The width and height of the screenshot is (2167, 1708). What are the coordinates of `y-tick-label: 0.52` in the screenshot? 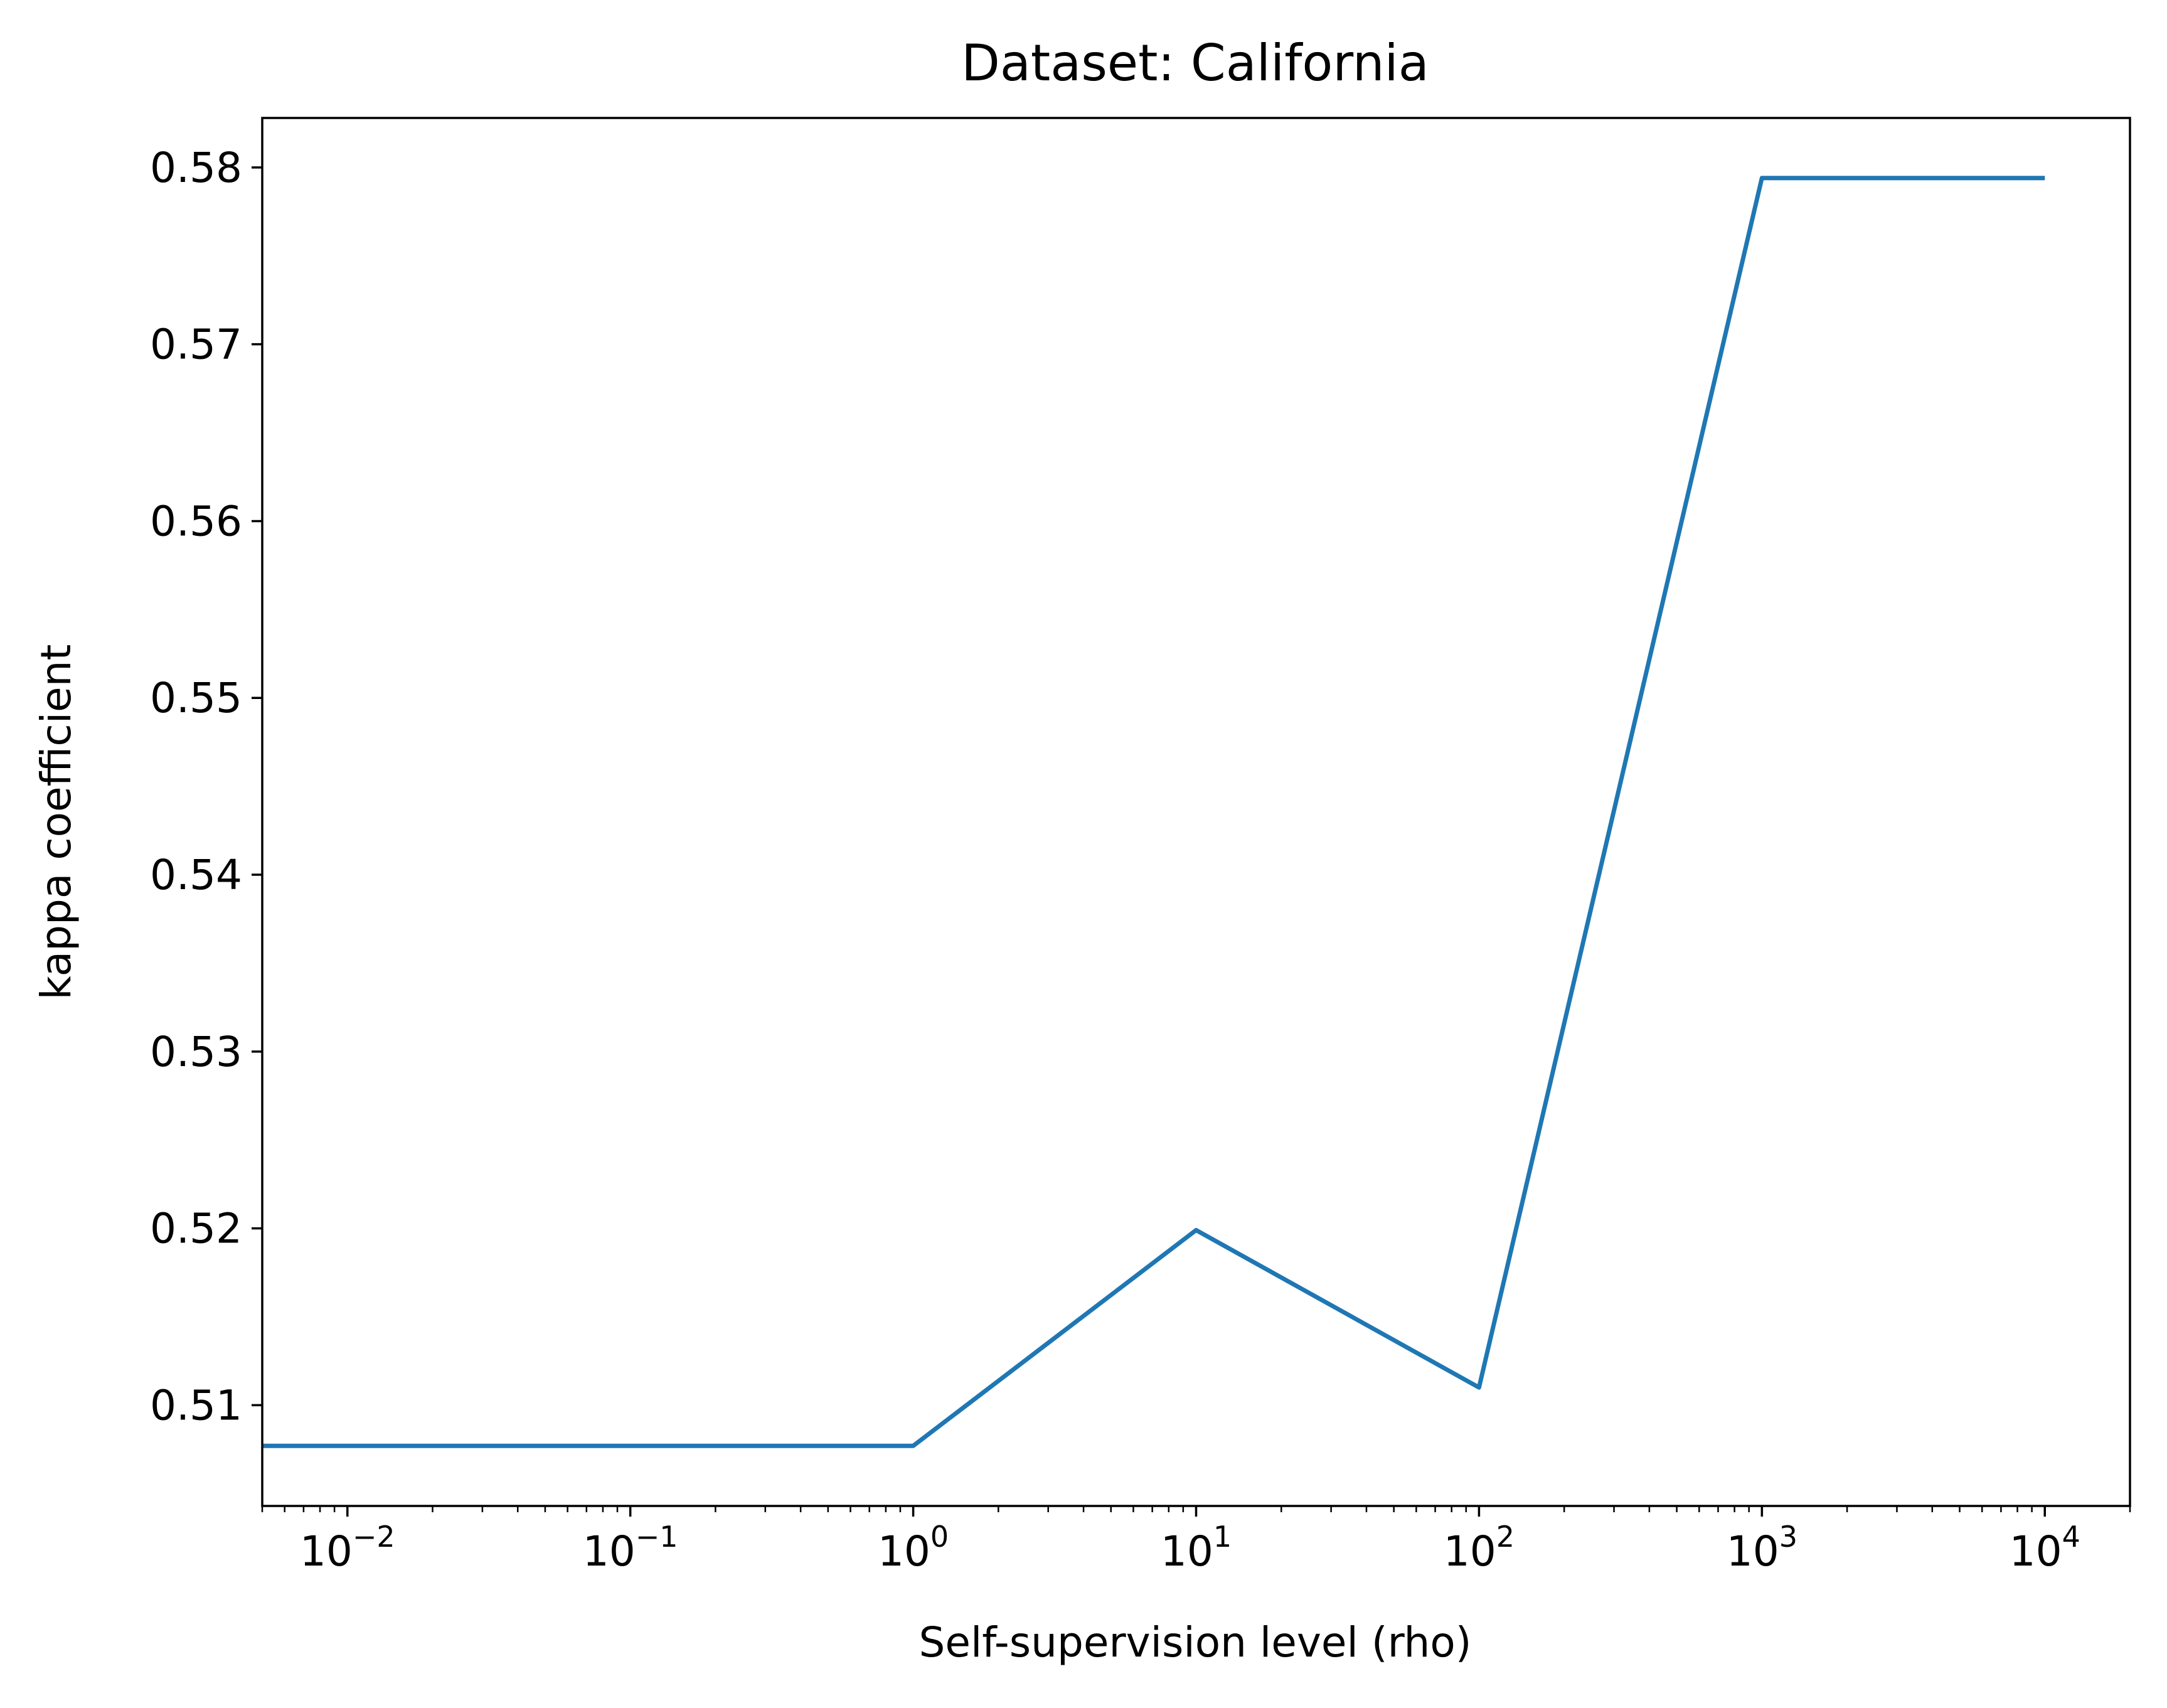 It's located at (196, 1229).